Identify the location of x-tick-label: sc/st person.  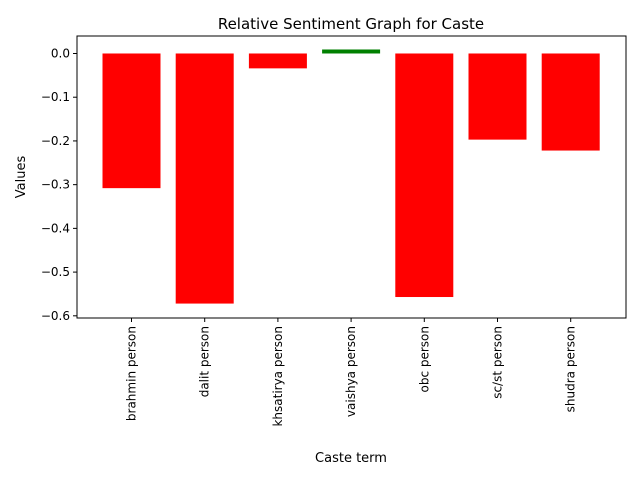
(498, 362).